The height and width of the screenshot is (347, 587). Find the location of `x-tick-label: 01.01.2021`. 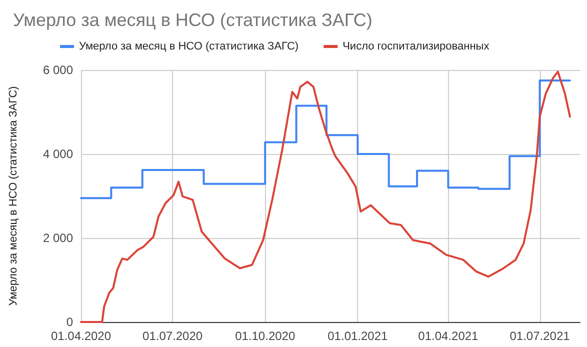

x-tick-label: 01.01.2021 is located at coordinates (358, 336).